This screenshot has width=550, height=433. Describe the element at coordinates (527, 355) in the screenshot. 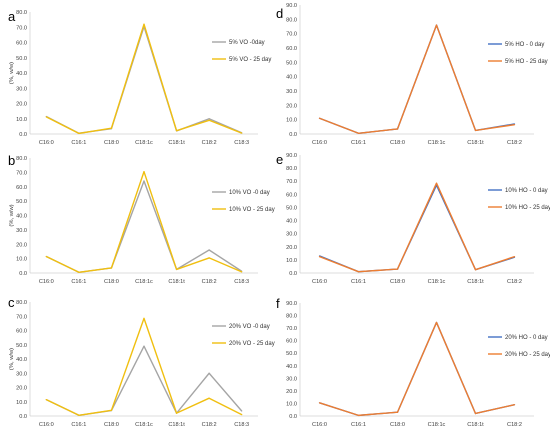

I see `legend-label: 20% HO - 25 day` at that location.